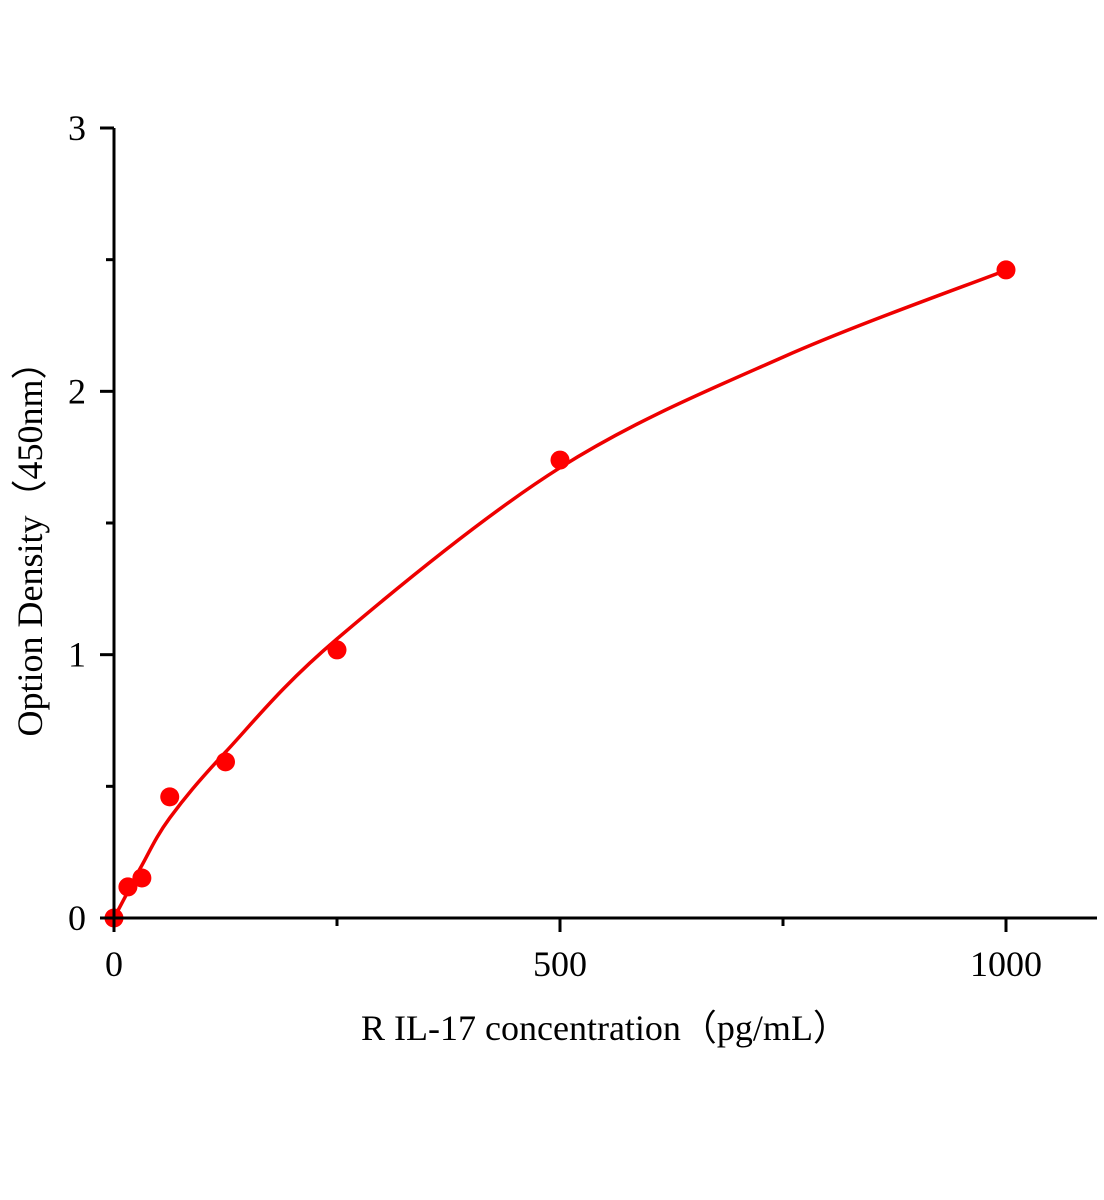  I want to click on x-tick-label: 500, so click(560, 964).